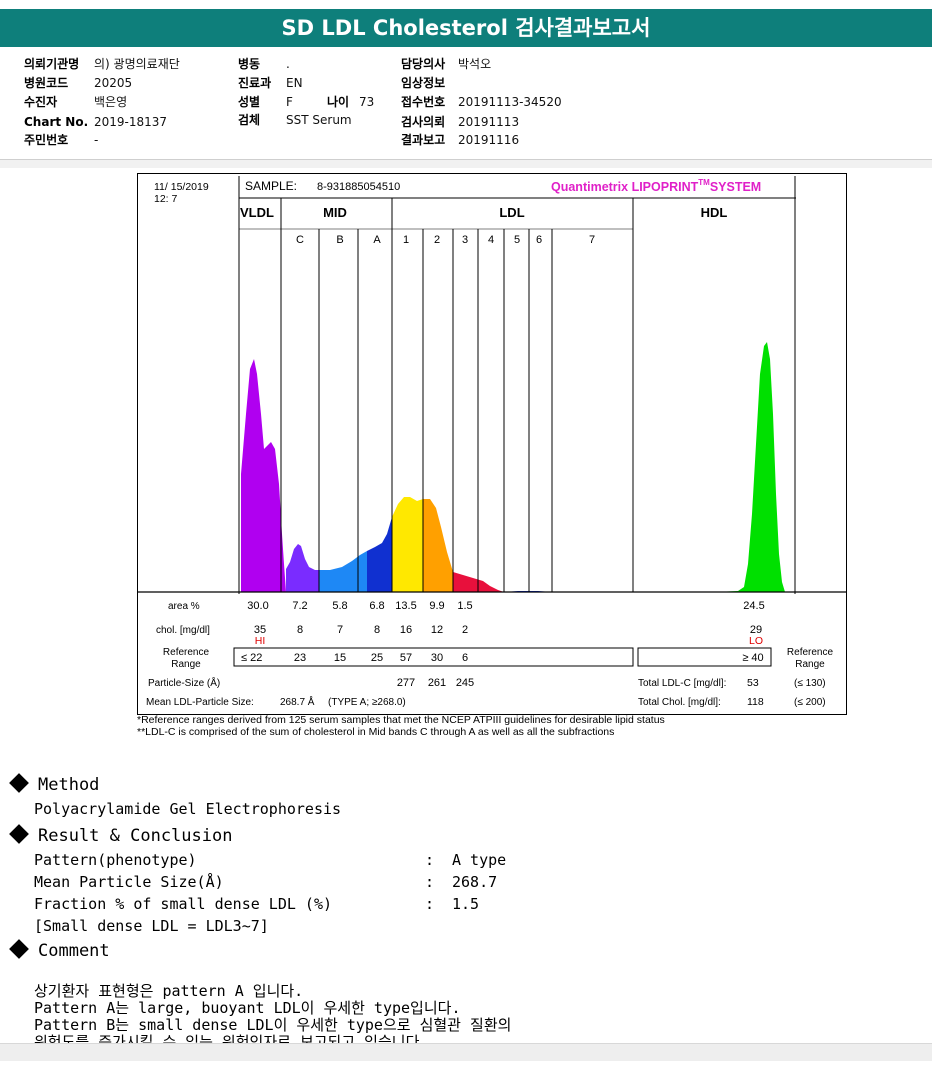  What do you see at coordinates (750, 467) in the screenshot?
I see `hdl-peak` at bounding box center [750, 467].